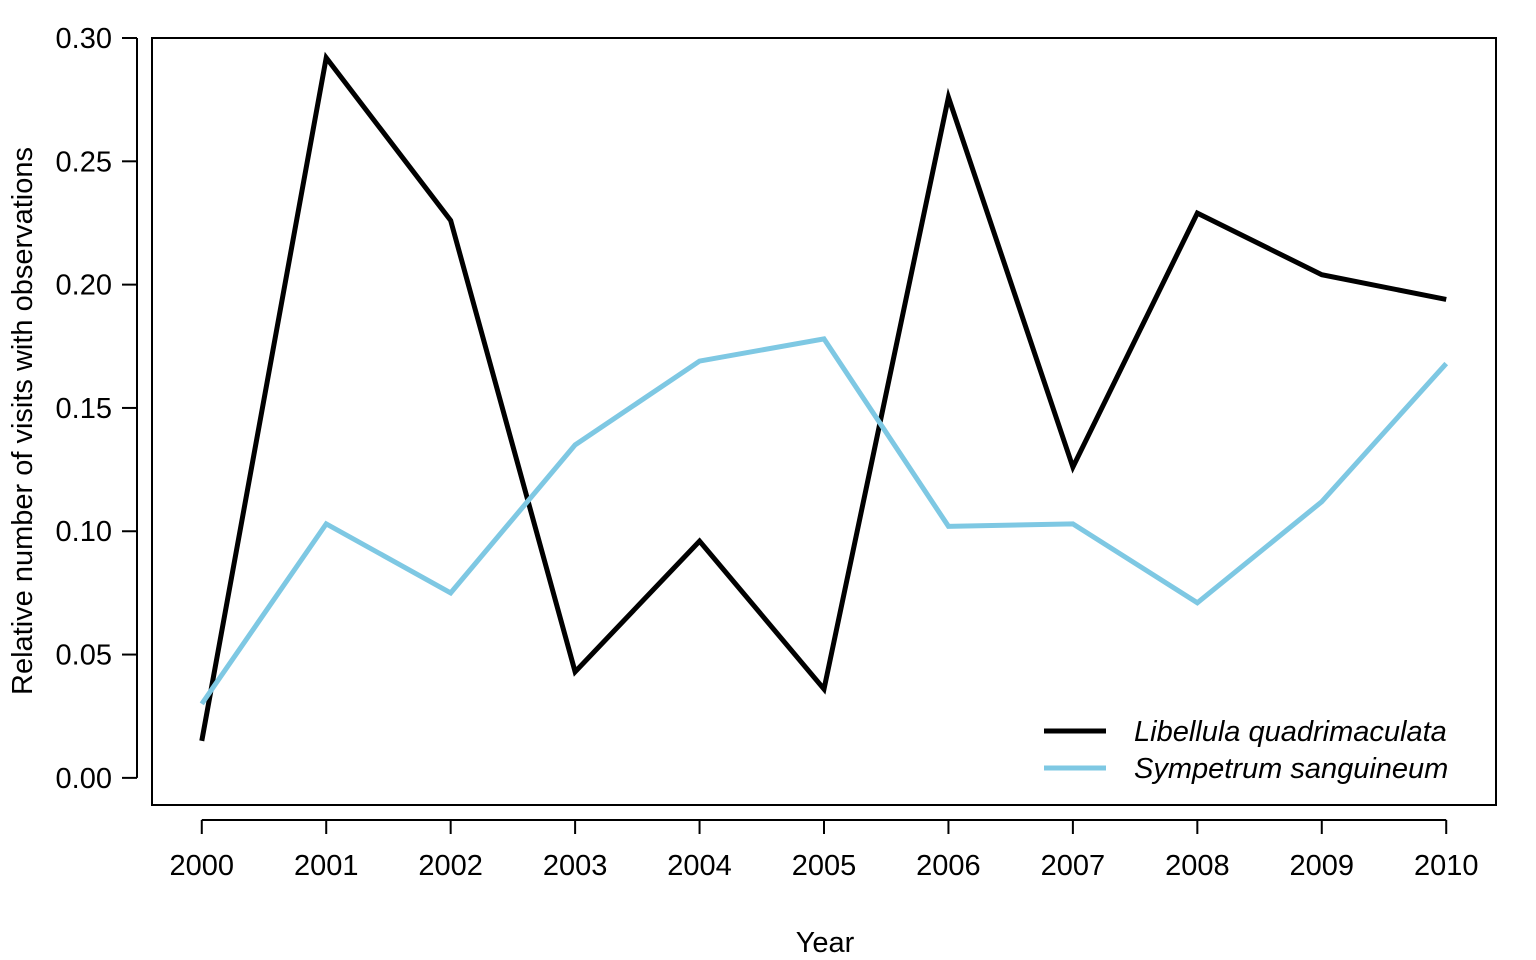  What do you see at coordinates (1322, 866) in the screenshot?
I see `x-tick-label: 2009` at bounding box center [1322, 866].